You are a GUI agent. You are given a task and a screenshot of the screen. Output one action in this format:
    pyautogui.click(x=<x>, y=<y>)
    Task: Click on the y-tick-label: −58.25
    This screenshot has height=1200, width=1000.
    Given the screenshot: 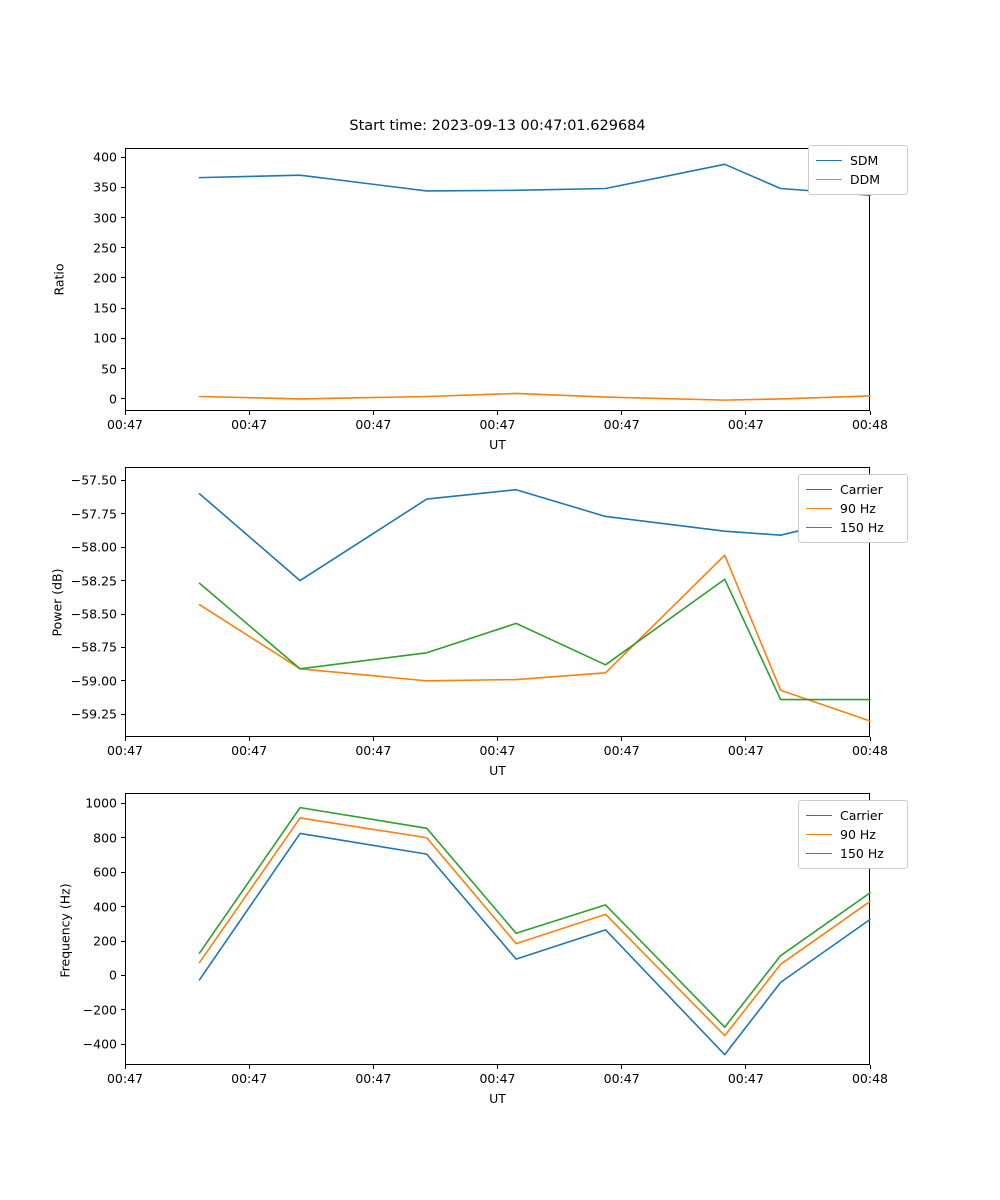 What is the action you would take?
    pyautogui.click(x=93, y=581)
    